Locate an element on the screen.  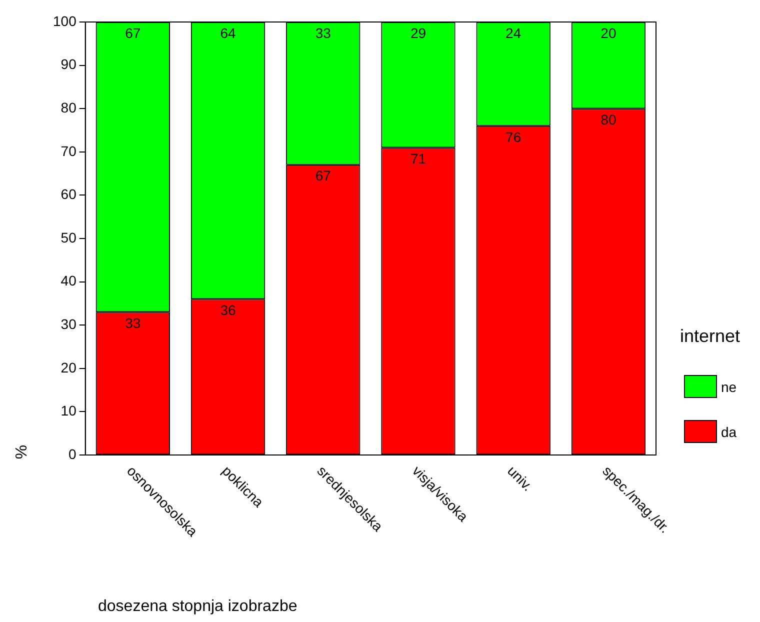
y-tick-label: 80 is located at coordinates (68, 107).